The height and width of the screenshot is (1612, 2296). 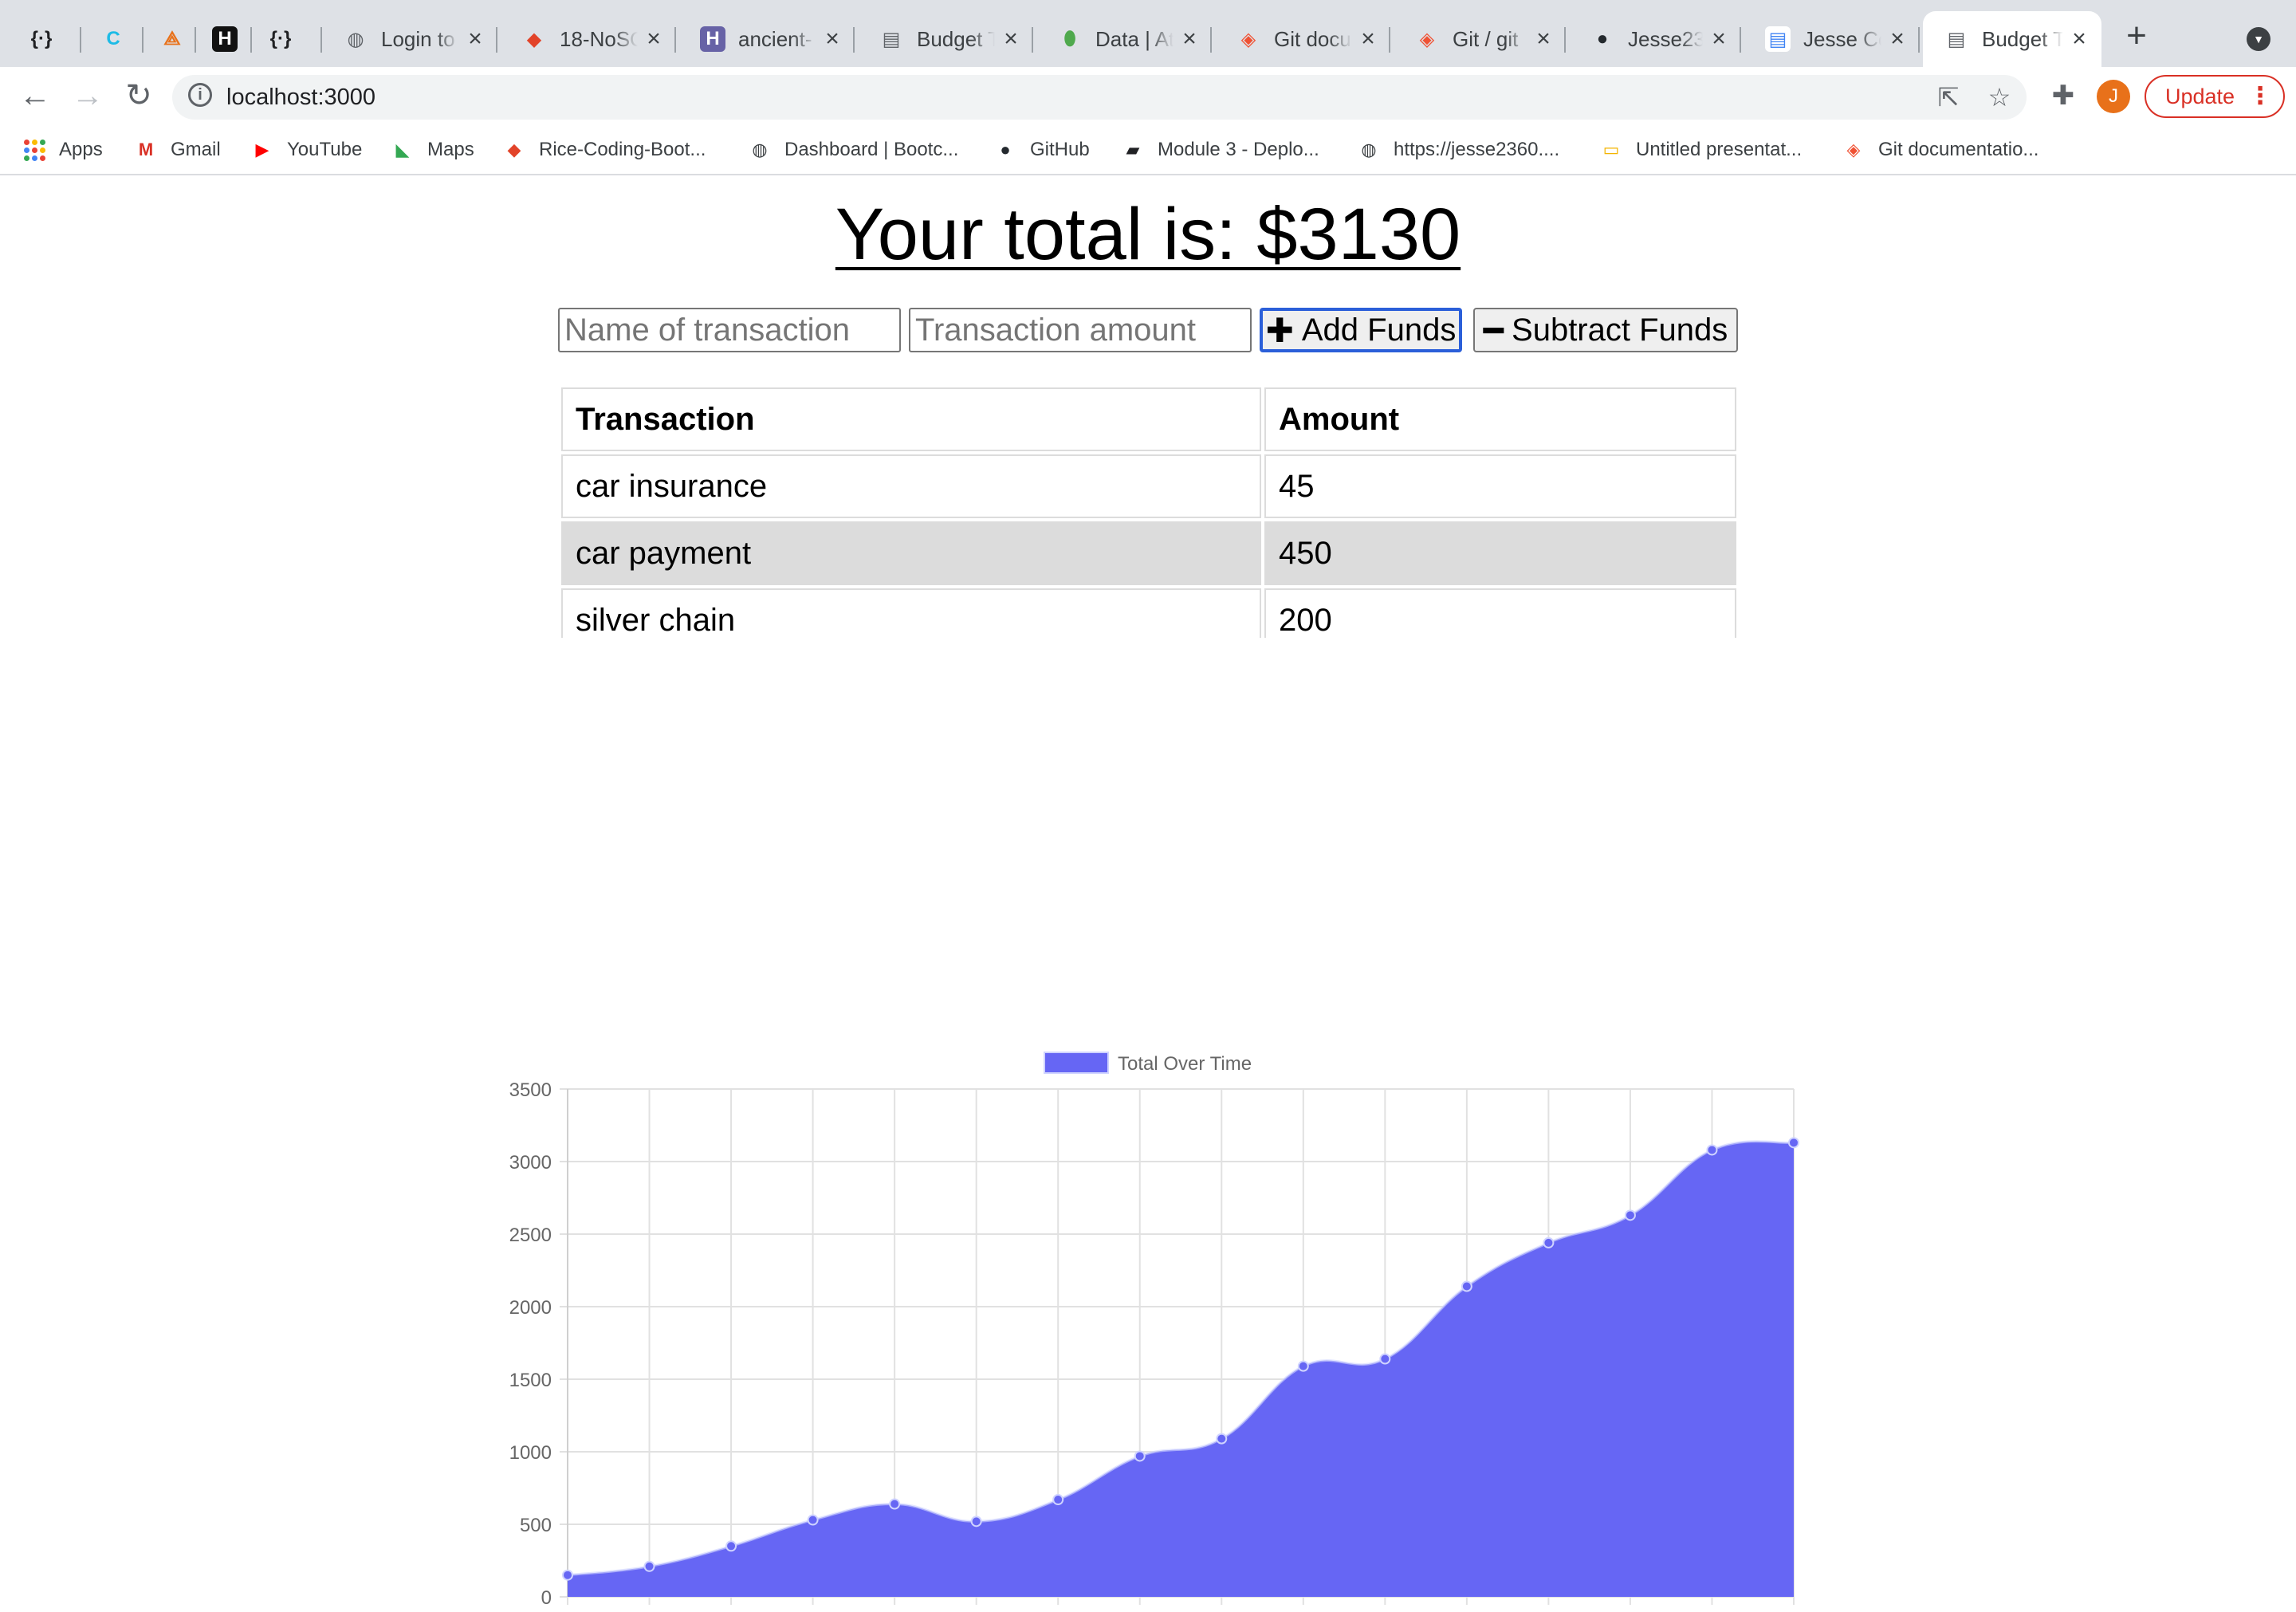 What do you see at coordinates (1041, 150) in the screenshot?
I see `bookmark-item: ● GitHub` at bounding box center [1041, 150].